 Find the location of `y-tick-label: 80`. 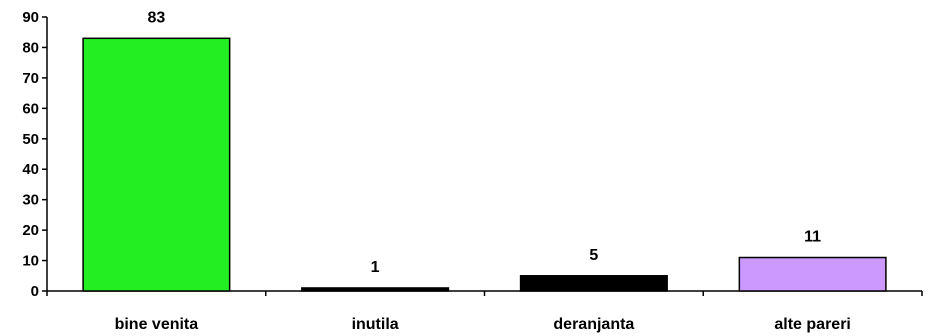

y-tick-label: 80 is located at coordinates (30, 47).